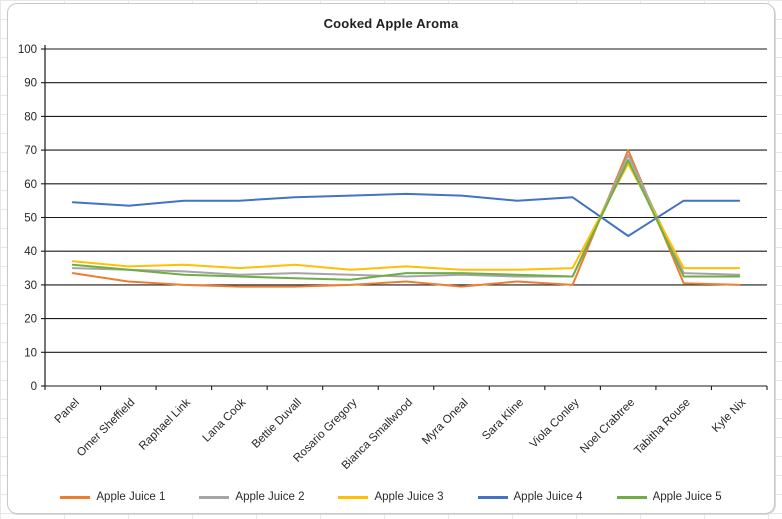 This screenshot has width=782, height=519. Describe the element at coordinates (555, 423) in the screenshot. I see `x-category-label: Viola Conley` at that location.